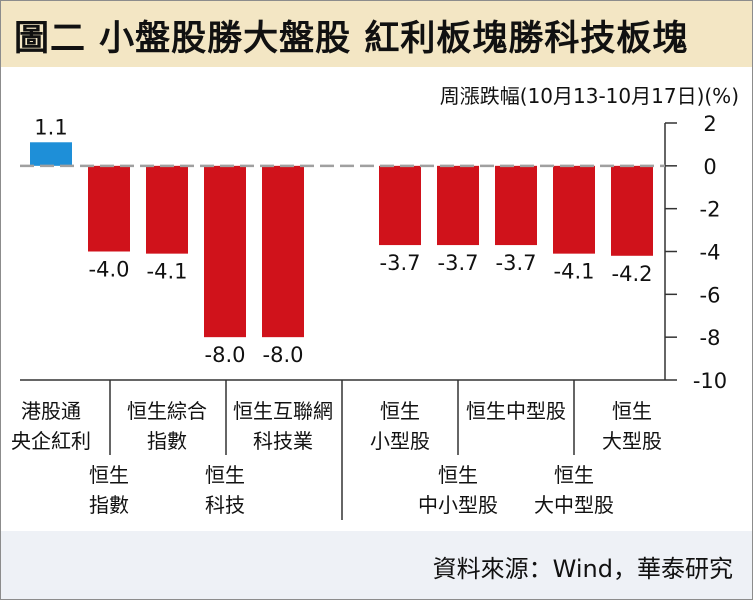  What do you see at coordinates (351, 38) in the screenshot?
I see `chart-title: 圖二 小盤股勝大盤股 紅利板塊勝科技板塊` at bounding box center [351, 38].